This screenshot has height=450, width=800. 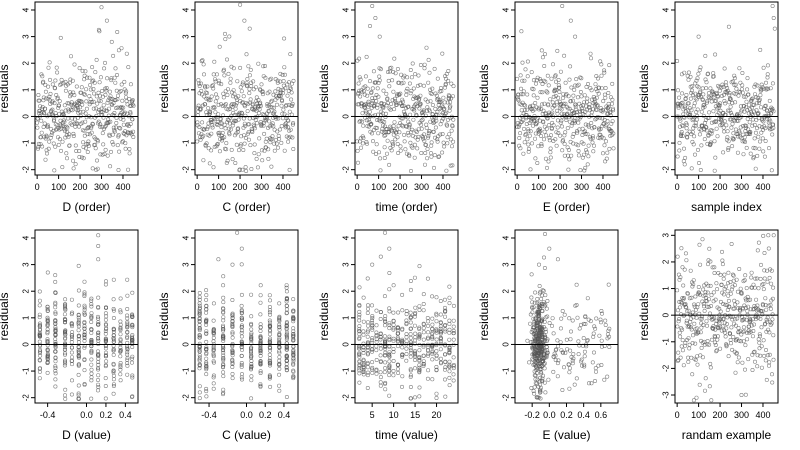 I want to click on y-axis-label: residuals, so click(x=5, y=88).